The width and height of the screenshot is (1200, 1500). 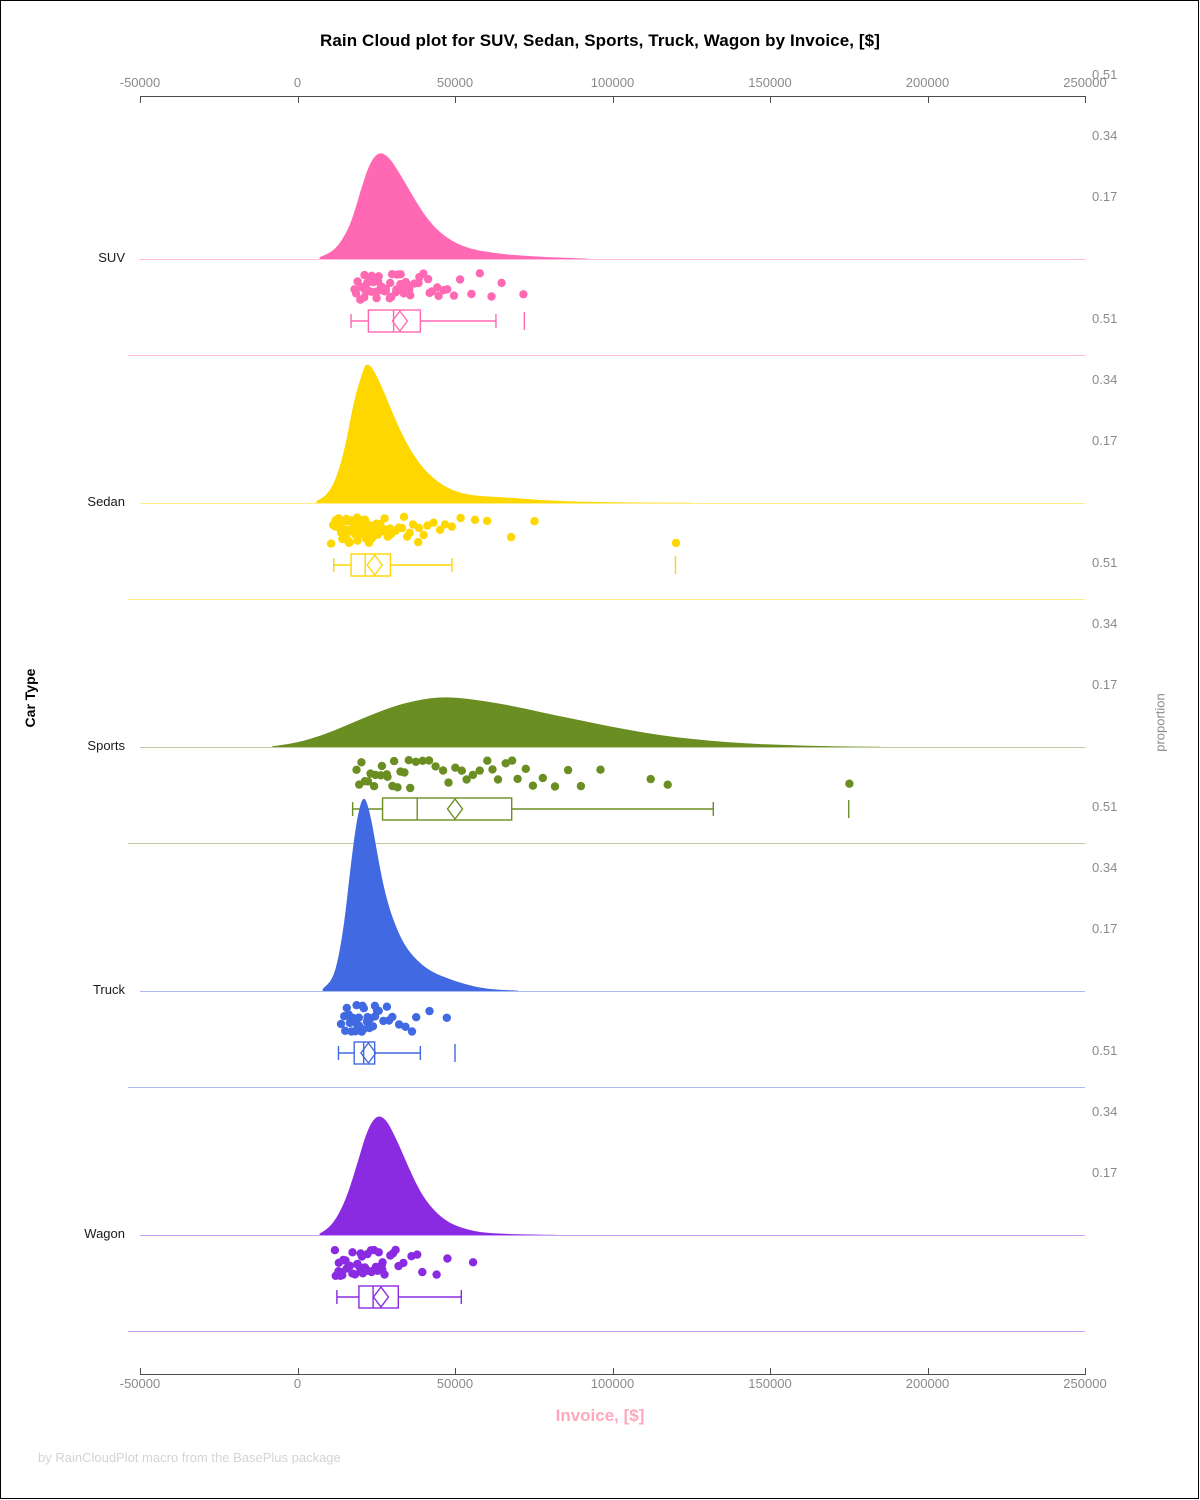 What do you see at coordinates (612, 82) in the screenshot?
I see `x-tick-label-top-3: 100000` at bounding box center [612, 82].